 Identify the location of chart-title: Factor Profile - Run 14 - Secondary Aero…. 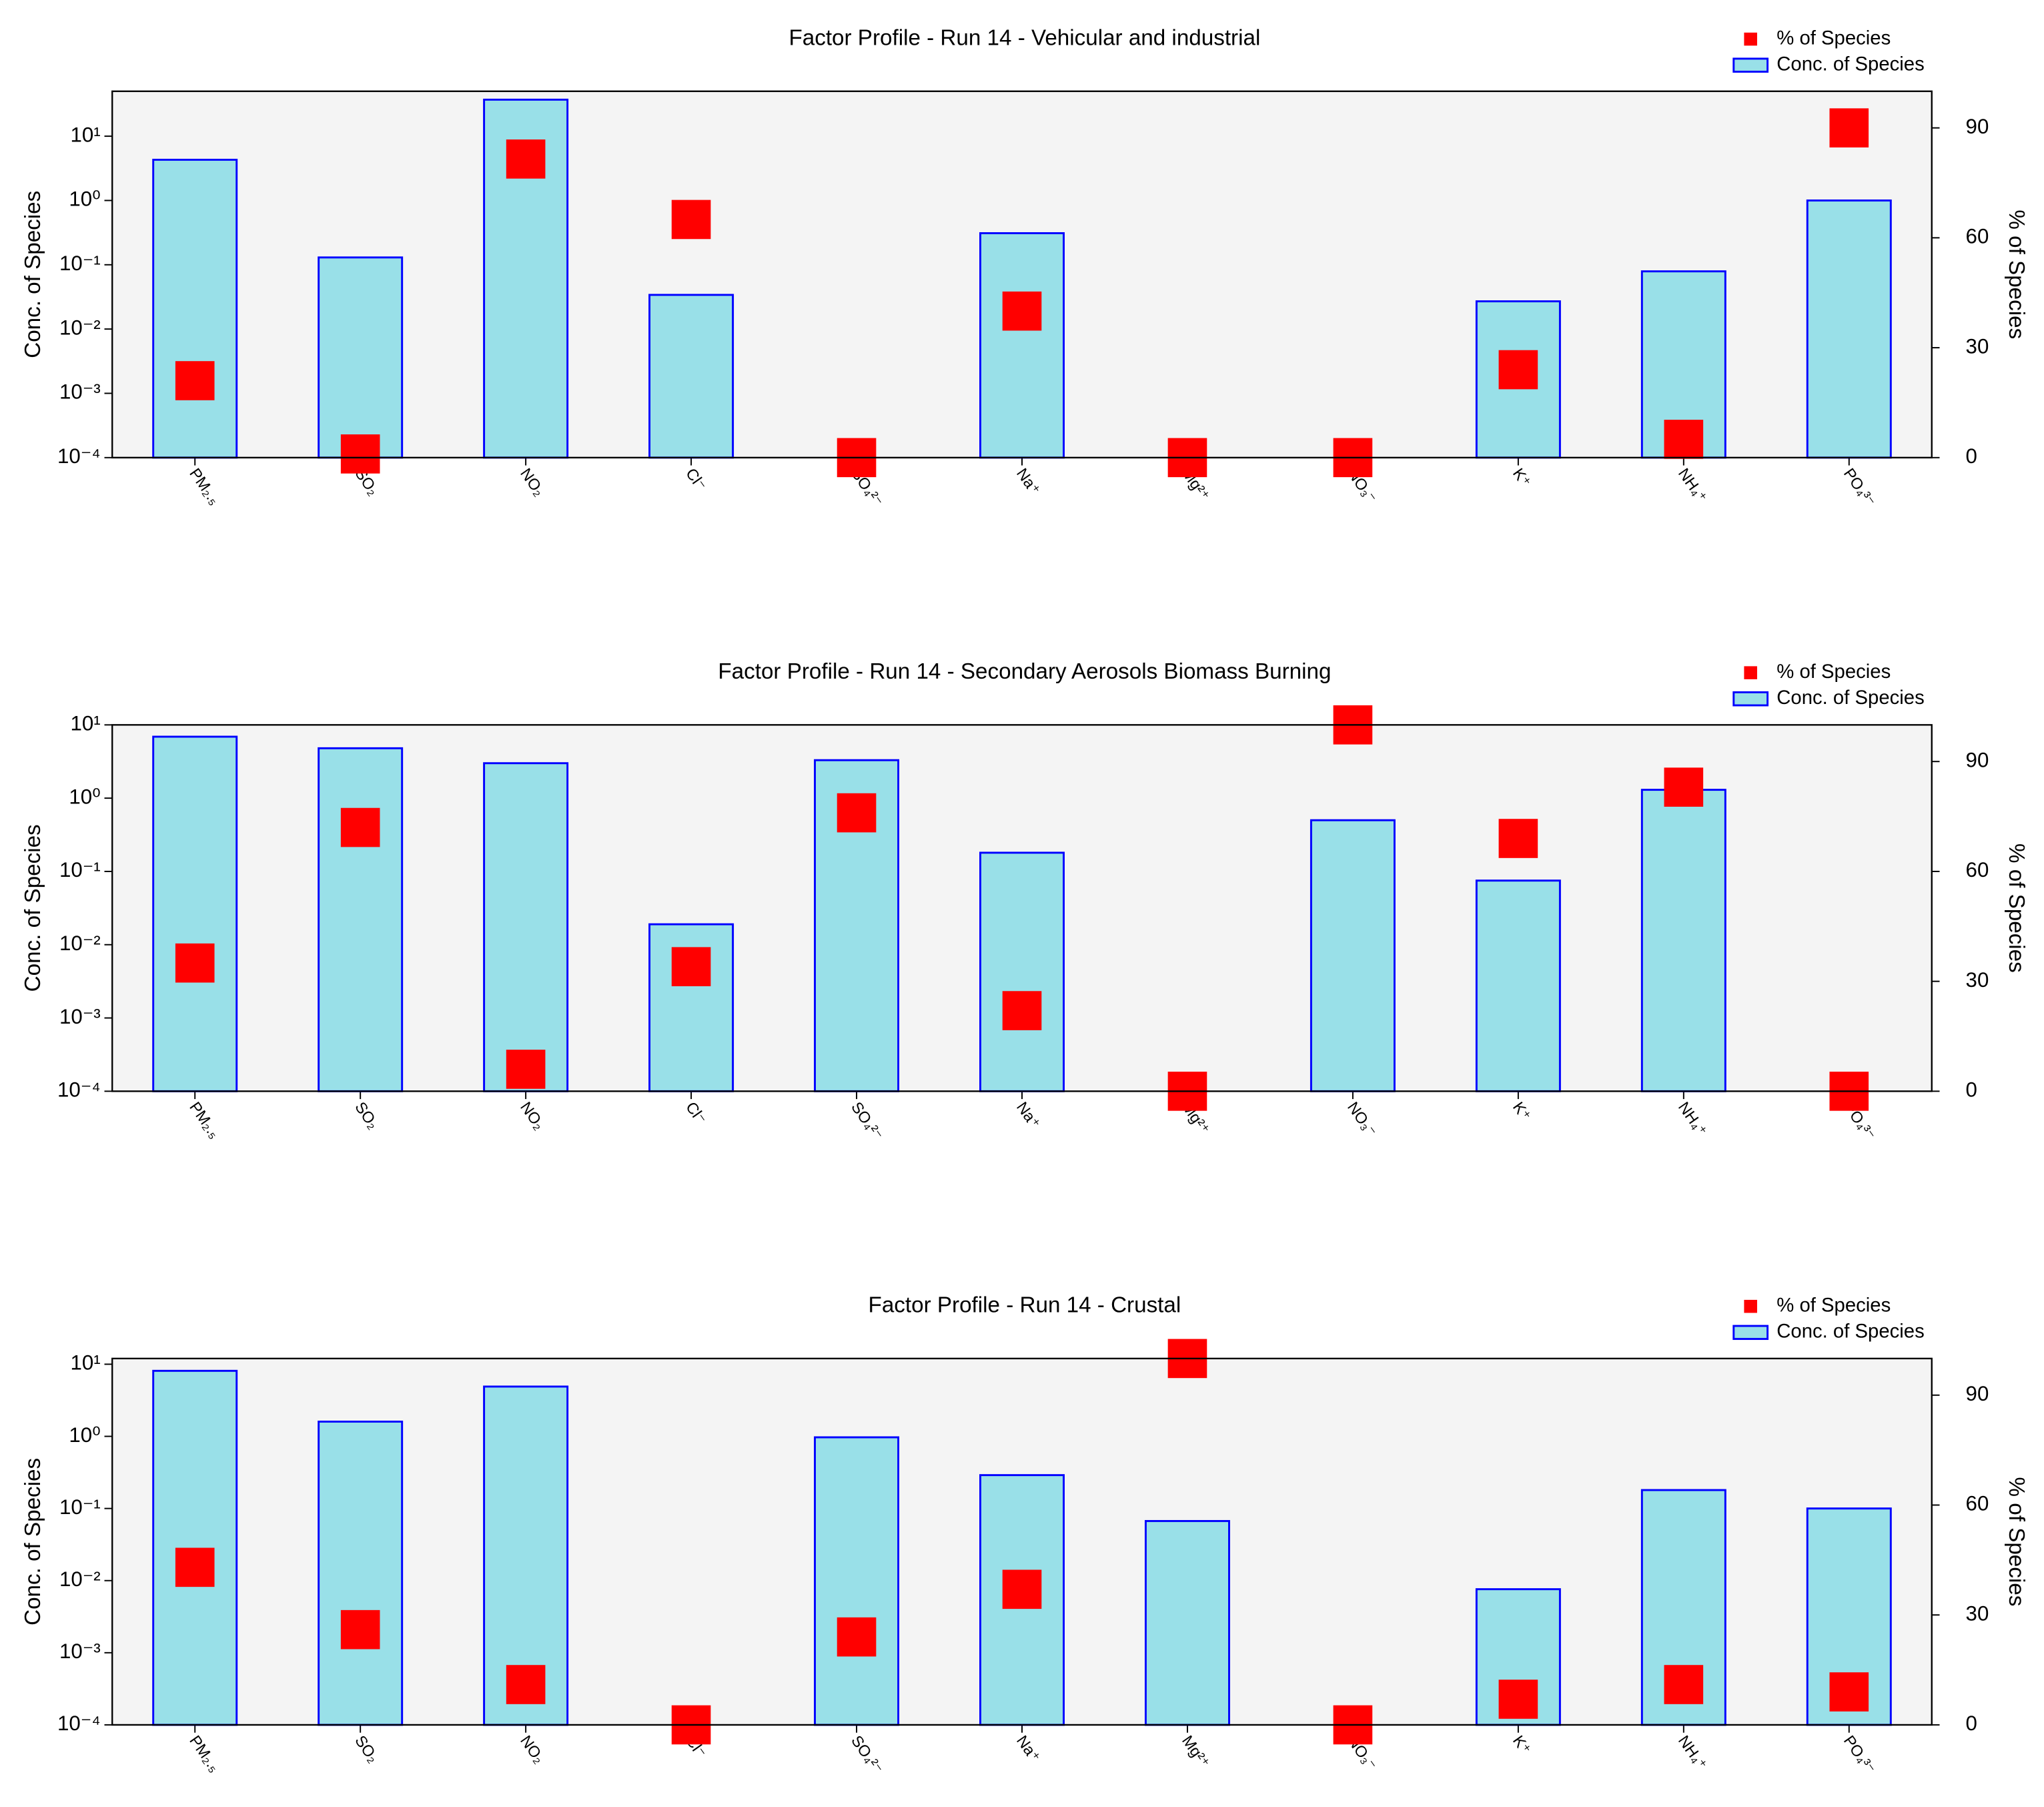
(1024, 671).